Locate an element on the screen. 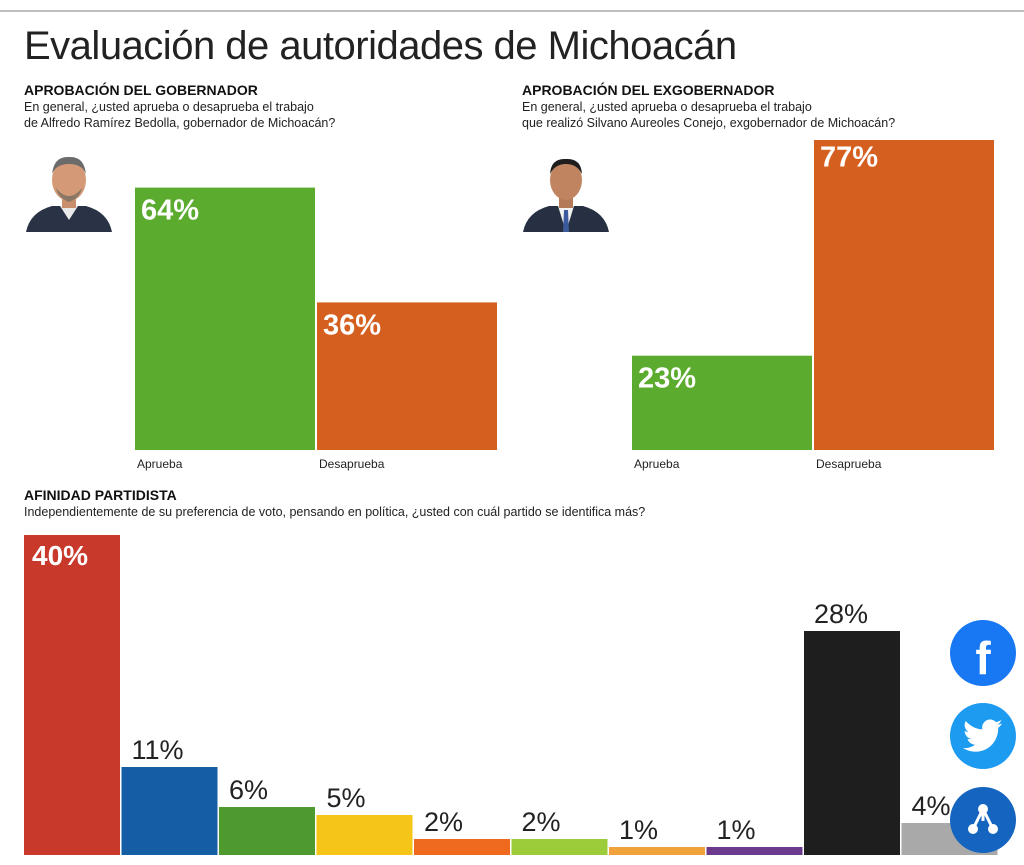 The image size is (1024, 865). bar-value-label: 64% is located at coordinates (170, 211).